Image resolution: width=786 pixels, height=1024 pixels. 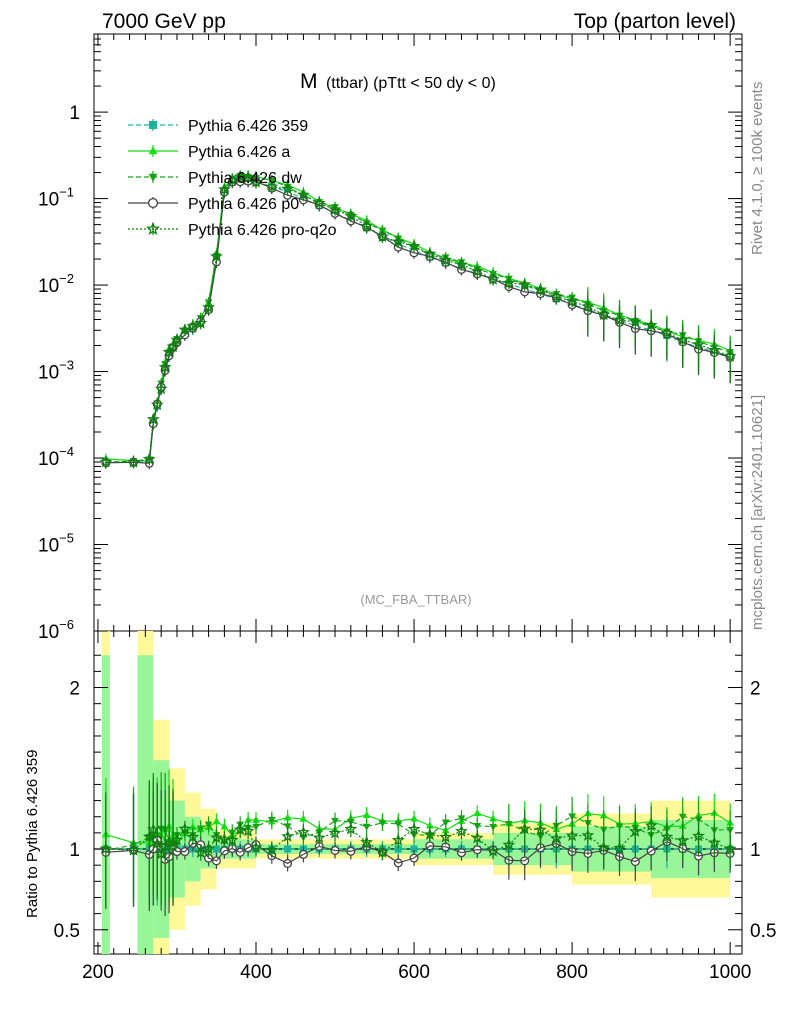 I want to click on analysis-watermark: (MC_FBA_TTBAR), so click(x=415, y=599).